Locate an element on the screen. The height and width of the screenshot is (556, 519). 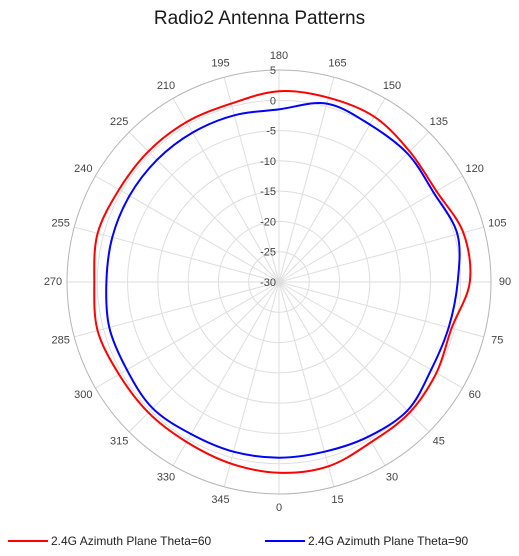
legend-label: 2.4G Azimuth Plane Theta=60 is located at coordinates (131, 541).